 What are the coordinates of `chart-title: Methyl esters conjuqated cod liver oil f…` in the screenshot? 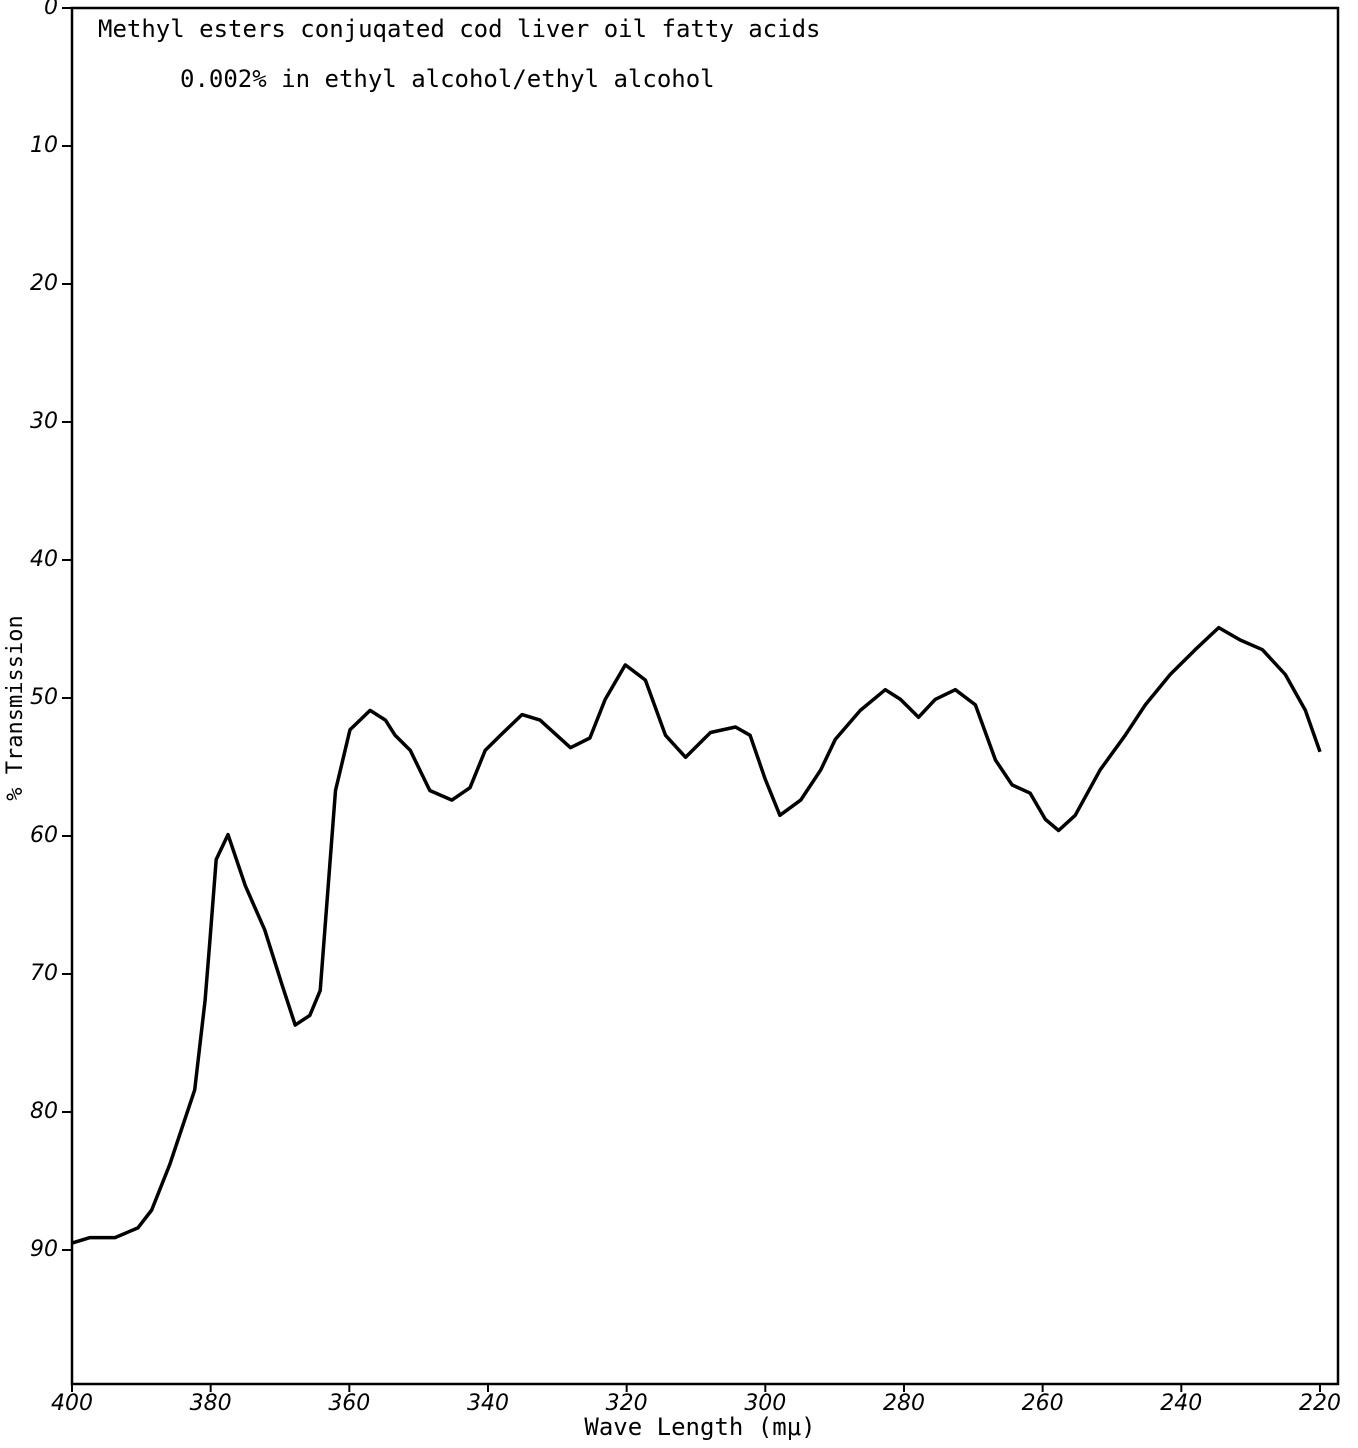 It's located at (459, 29).